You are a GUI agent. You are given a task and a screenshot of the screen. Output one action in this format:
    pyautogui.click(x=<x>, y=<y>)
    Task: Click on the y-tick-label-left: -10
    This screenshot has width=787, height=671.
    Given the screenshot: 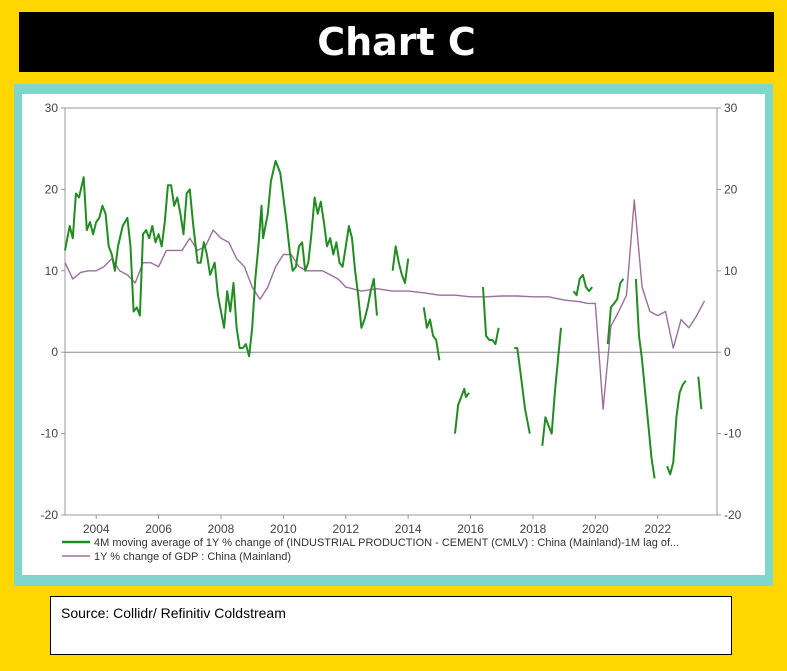 What is the action you would take?
    pyautogui.click(x=50, y=434)
    